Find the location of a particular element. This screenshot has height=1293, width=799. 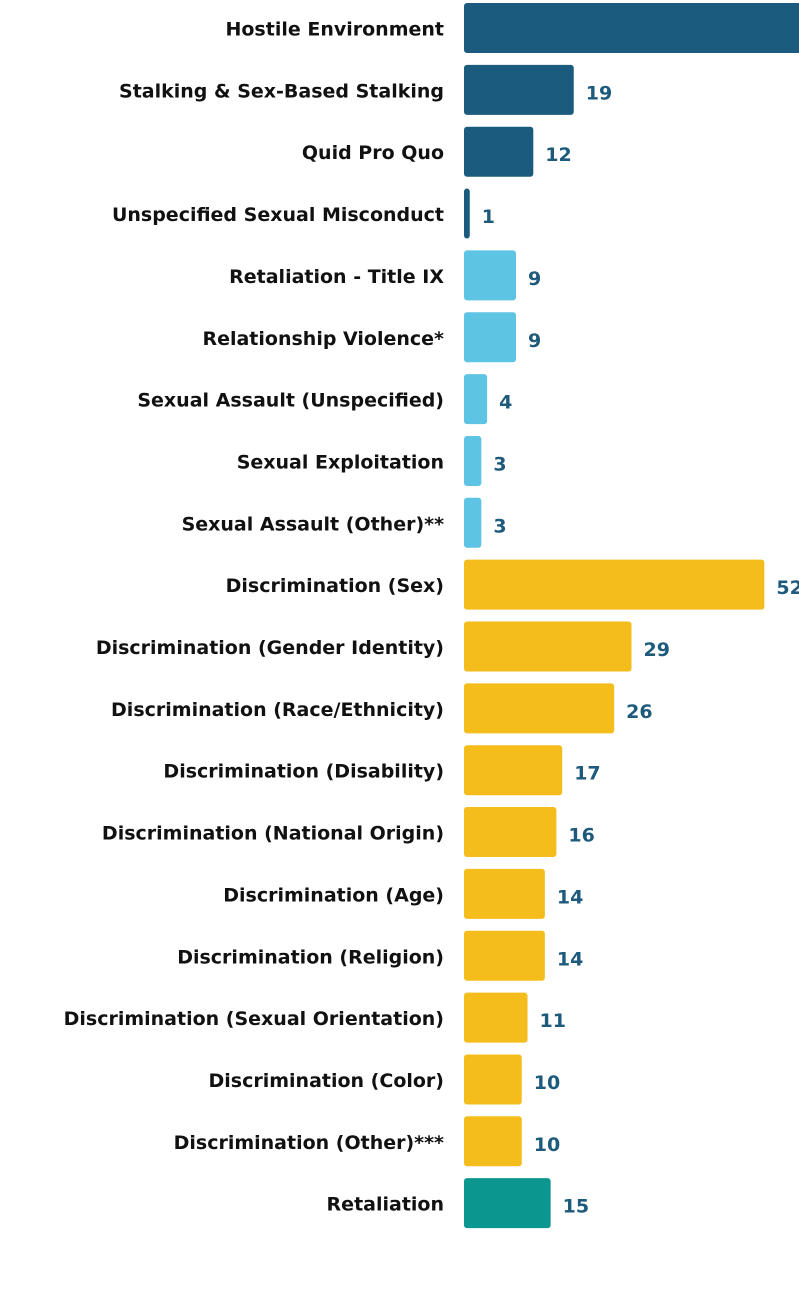

value-label: 16 is located at coordinates (581, 836).